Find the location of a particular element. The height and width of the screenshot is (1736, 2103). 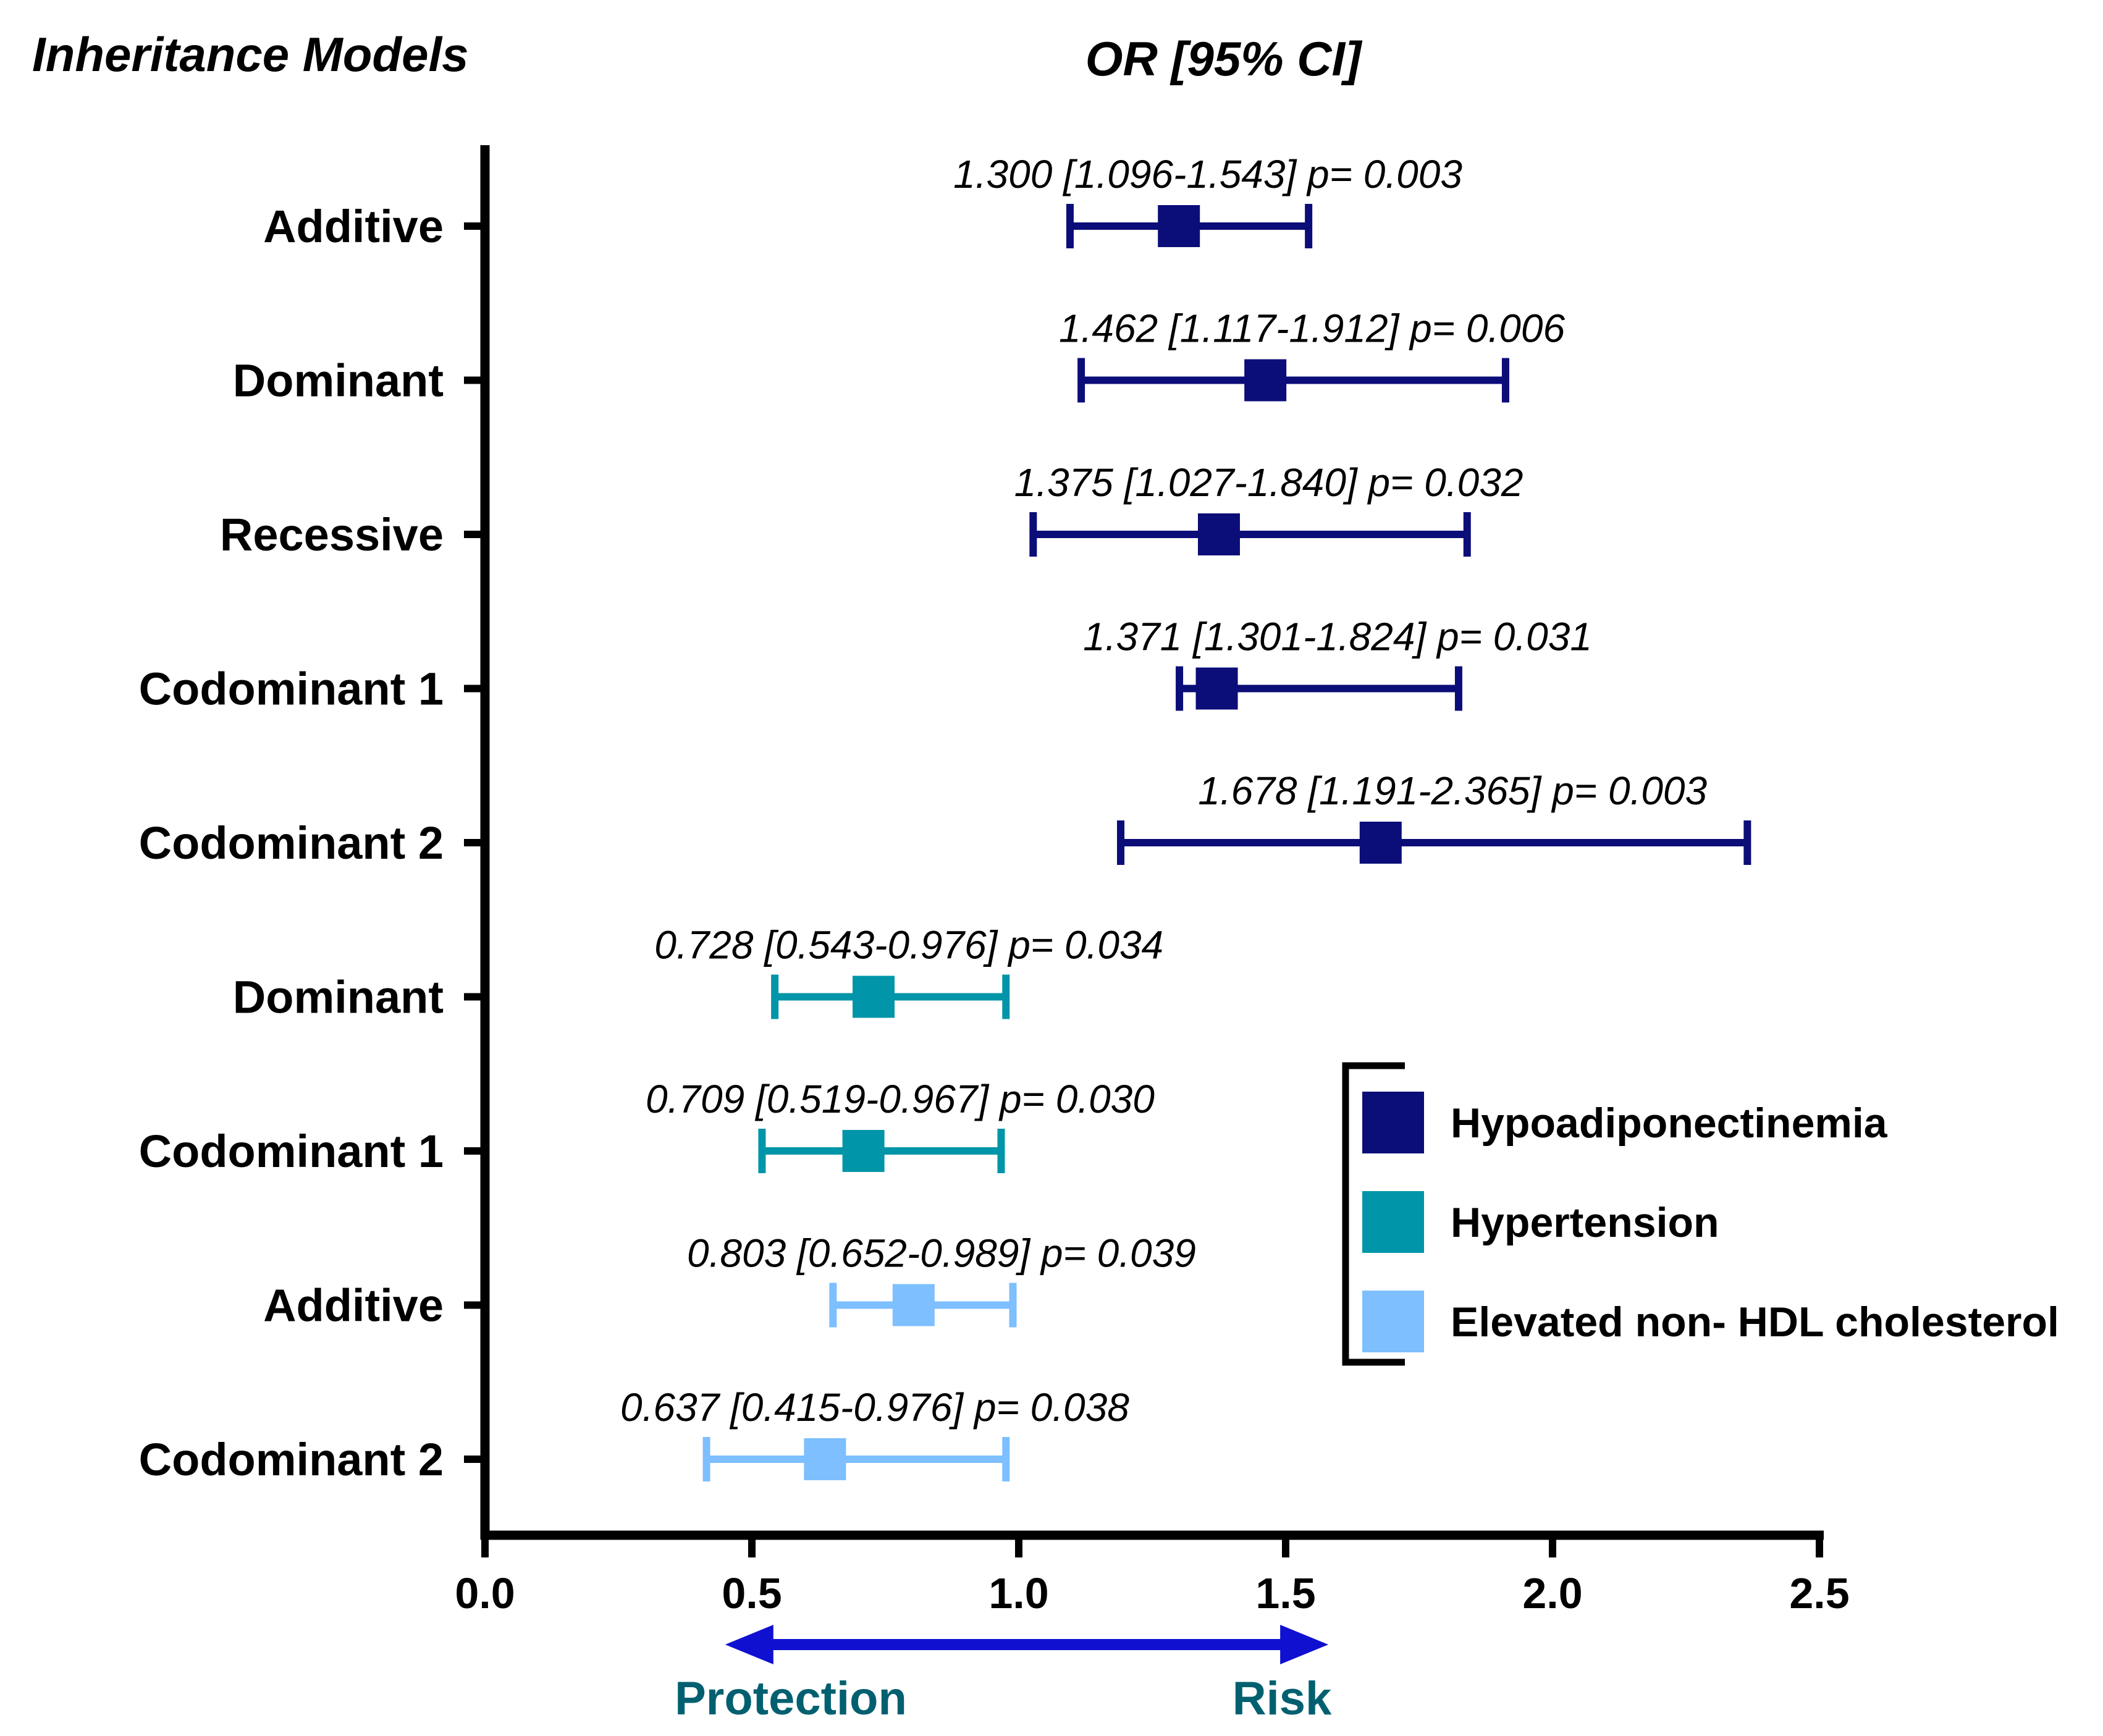

legend-bracket is located at coordinates (1373, 1214).